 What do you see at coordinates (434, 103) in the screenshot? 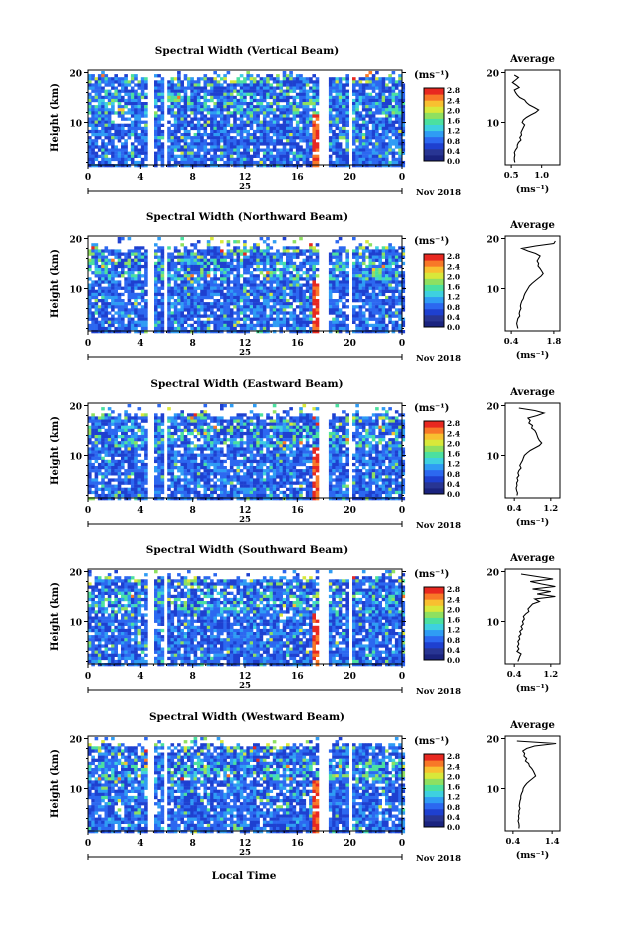
I see `colorbar-swatch` at bounding box center [434, 103].